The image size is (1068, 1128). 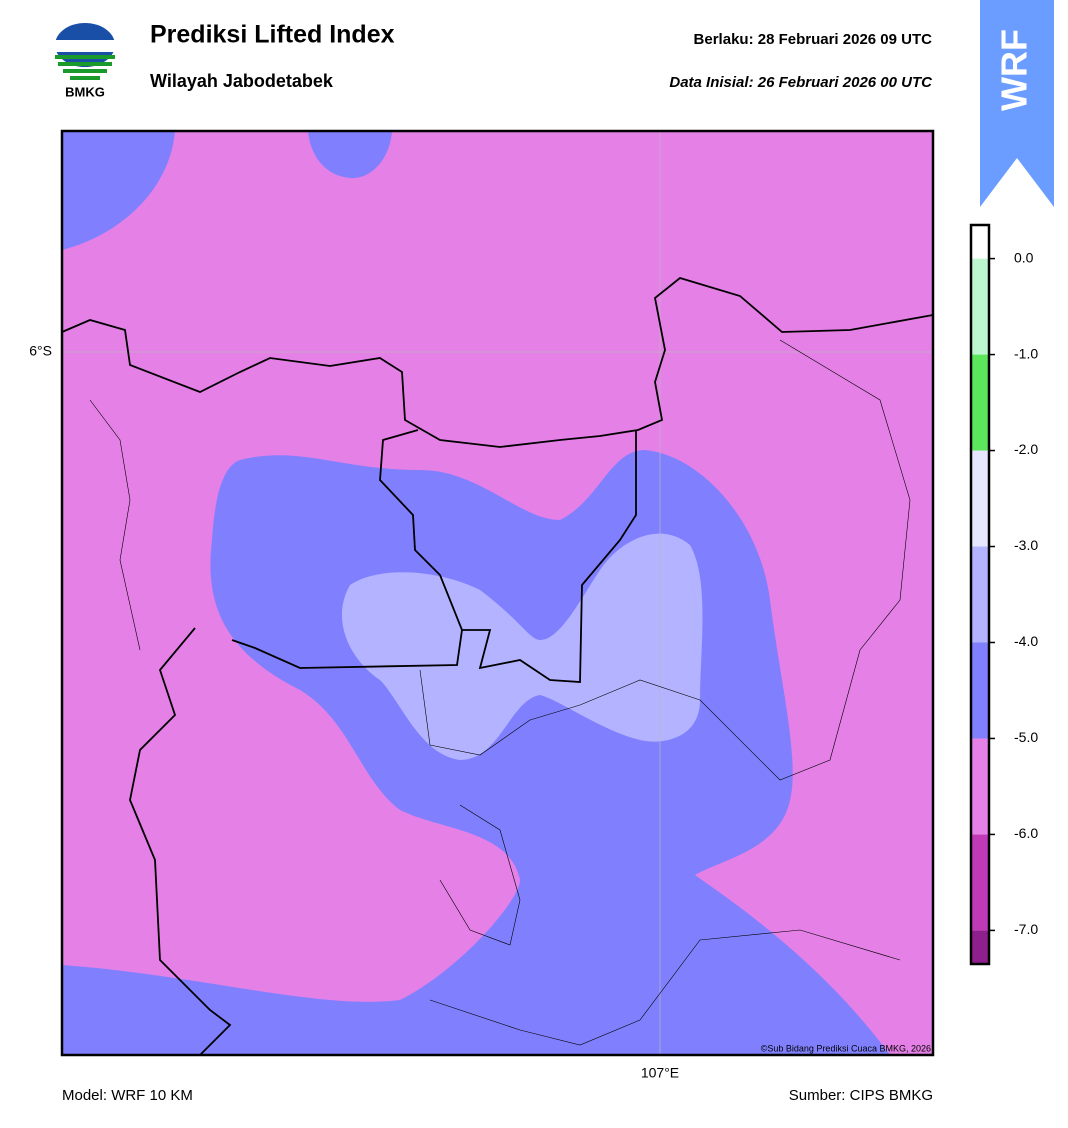 I want to click on lat-label: 6°S, so click(x=40, y=351).